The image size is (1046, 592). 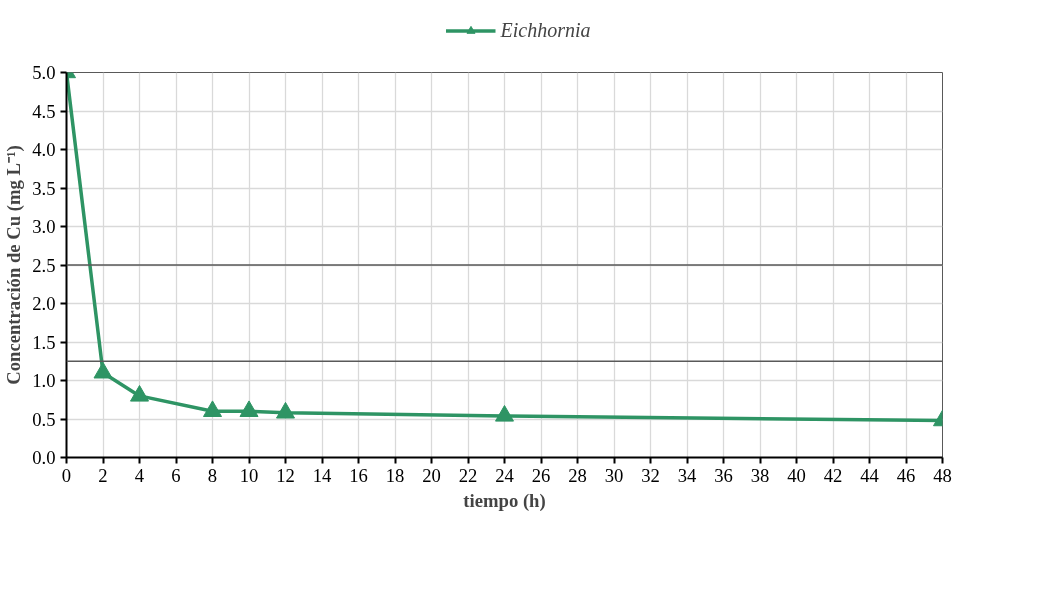 I want to click on x-tick-label: 10, so click(x=249, y=475).